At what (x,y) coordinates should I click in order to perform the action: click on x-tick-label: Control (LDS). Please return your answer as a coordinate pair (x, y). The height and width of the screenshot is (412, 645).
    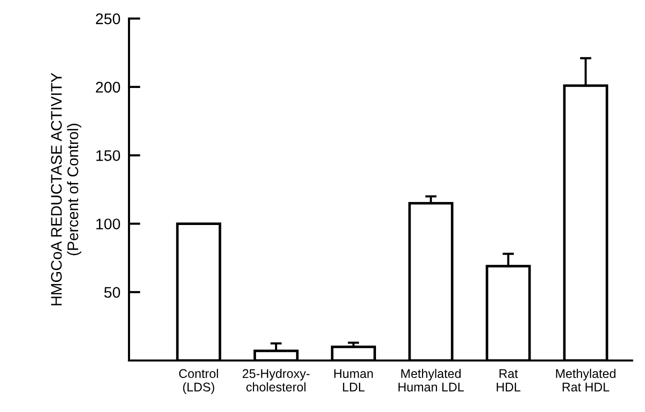
    Looking at the image, I should click on (198, 381).